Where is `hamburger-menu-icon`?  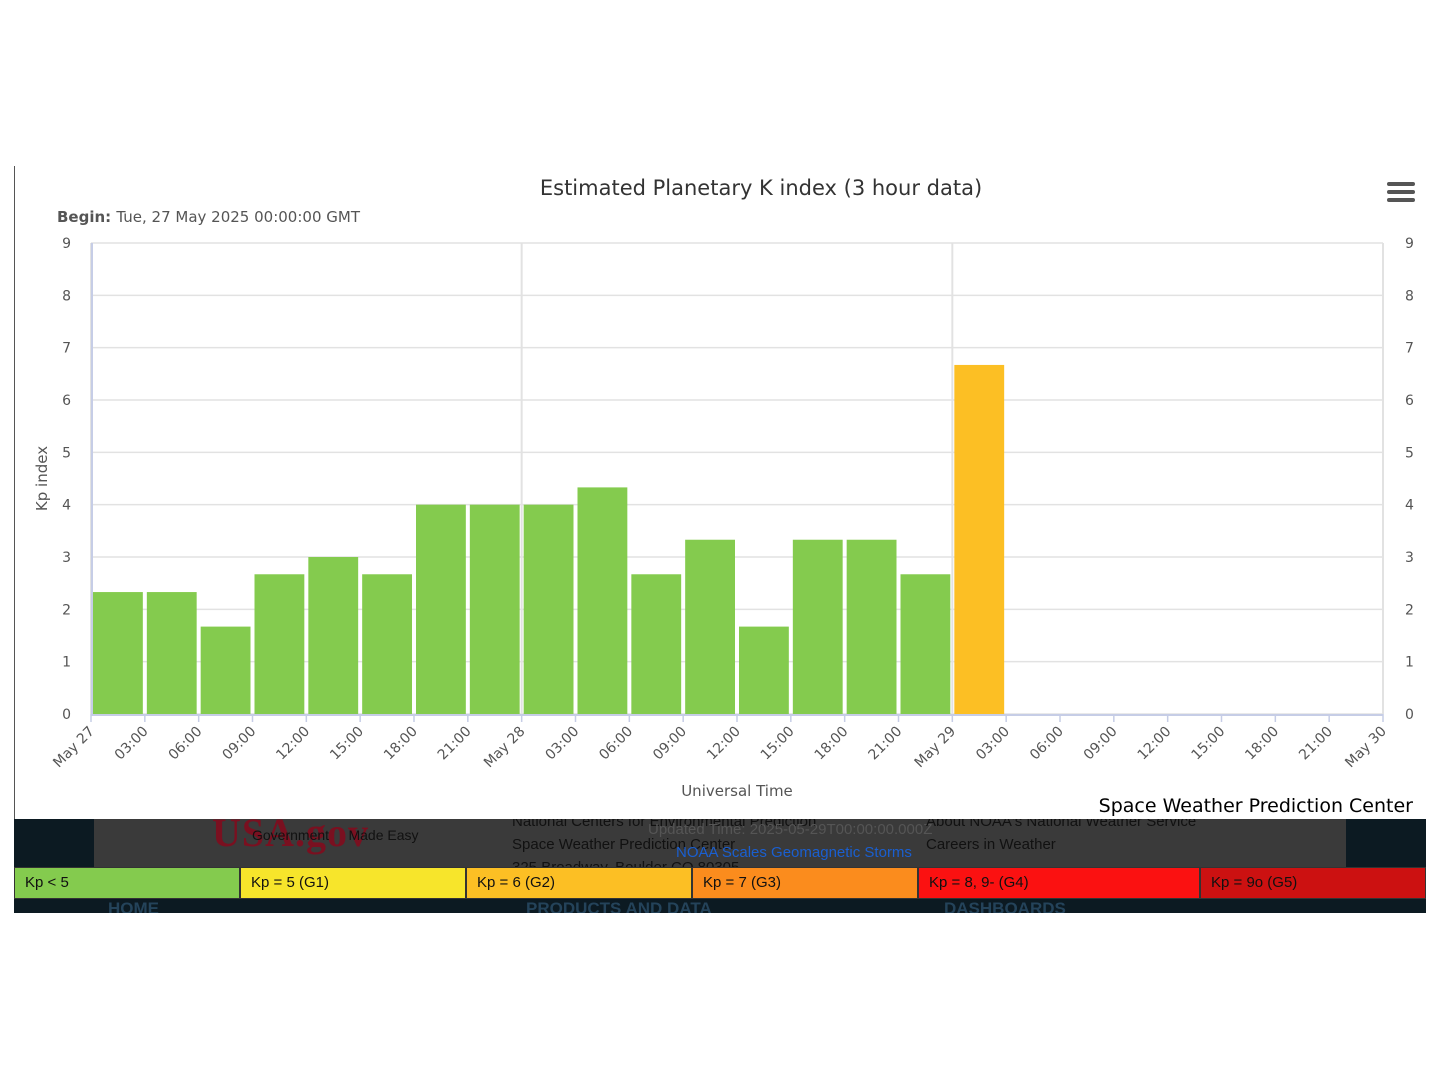
hamburger-menu-icon is located at coordinates (1401, 194).